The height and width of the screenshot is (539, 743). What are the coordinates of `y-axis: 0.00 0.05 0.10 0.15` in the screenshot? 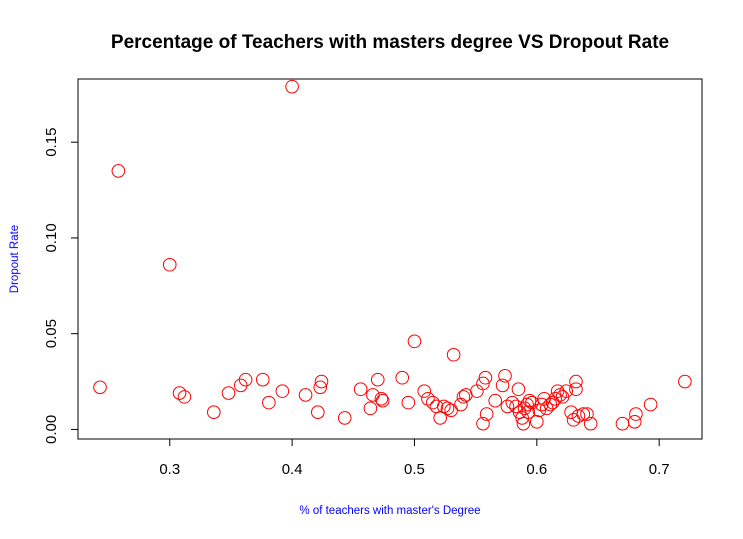 It's located at (61, 286).